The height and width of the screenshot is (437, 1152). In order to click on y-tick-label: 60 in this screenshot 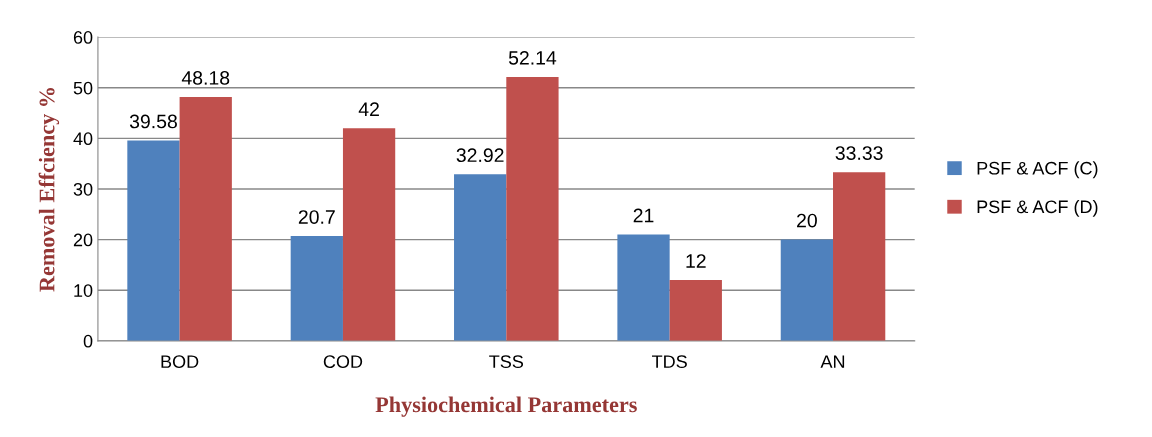, I will do `click(83, 37)`.